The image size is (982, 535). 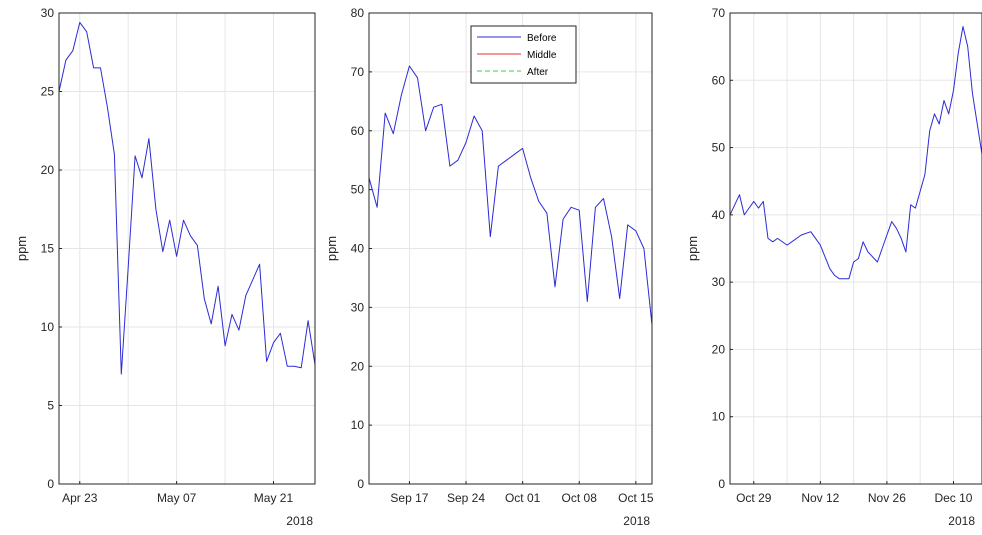 I want to click on x-tick-label: May 07, so click(x=177, y=498).